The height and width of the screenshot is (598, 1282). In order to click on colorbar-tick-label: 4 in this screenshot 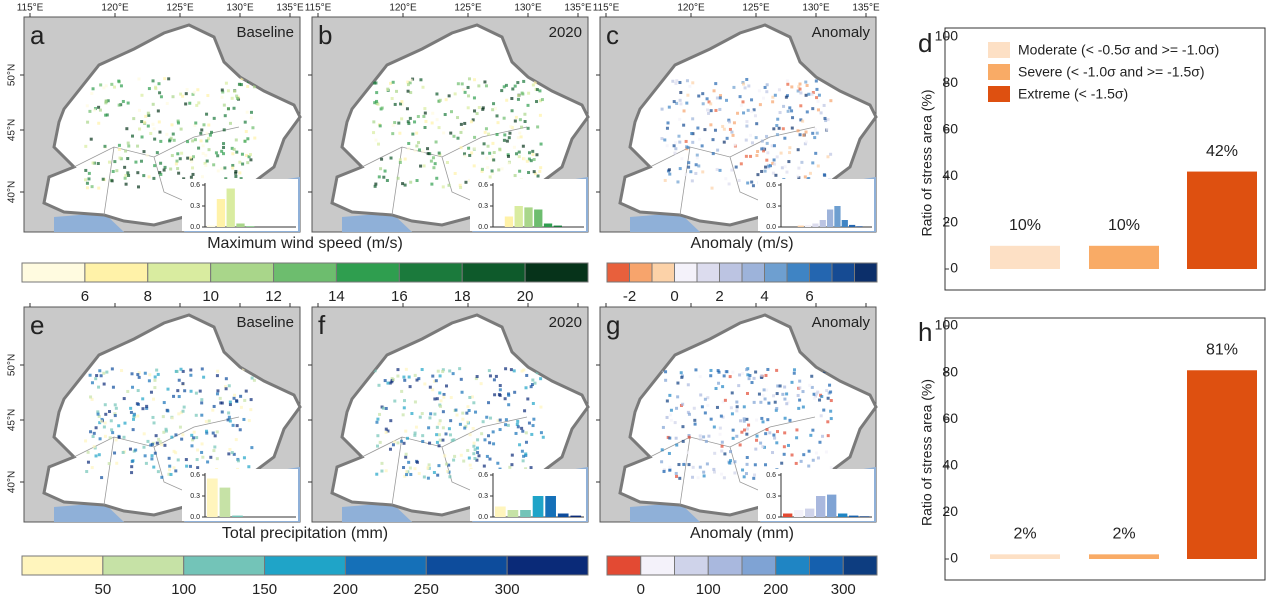, I will do `click(764, 296)`.